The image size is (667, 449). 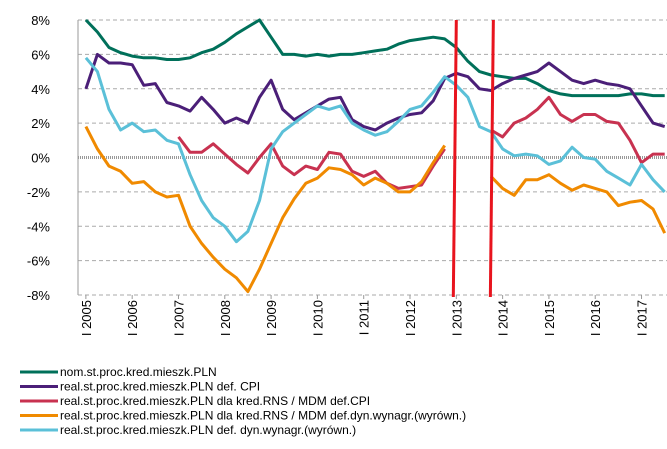 What do you see at coordinates (86, 318) in the screenshot?
I see `x-tick-label: I 2005` at bounding box center [86, 318].